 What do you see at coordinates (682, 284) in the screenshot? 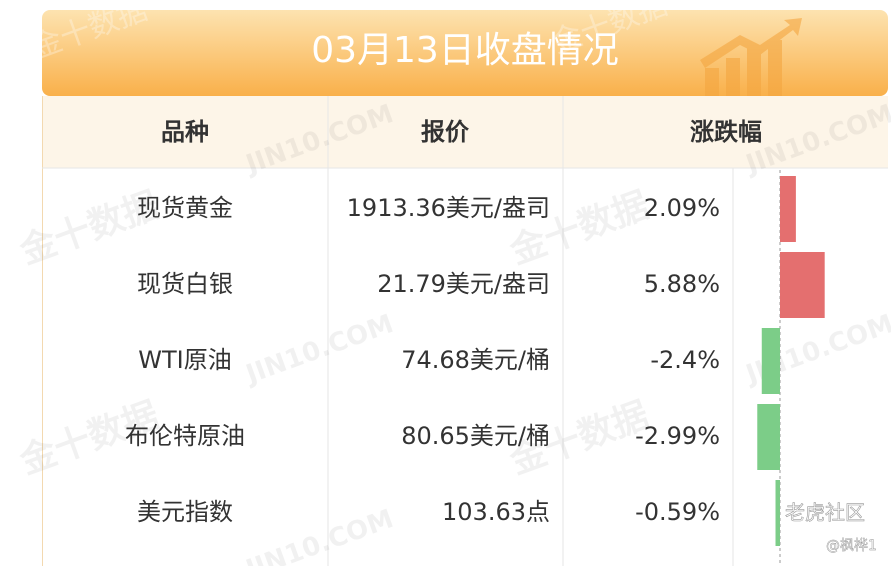
I see `change-cell: 5.88%` at bounding box center [682, 284].